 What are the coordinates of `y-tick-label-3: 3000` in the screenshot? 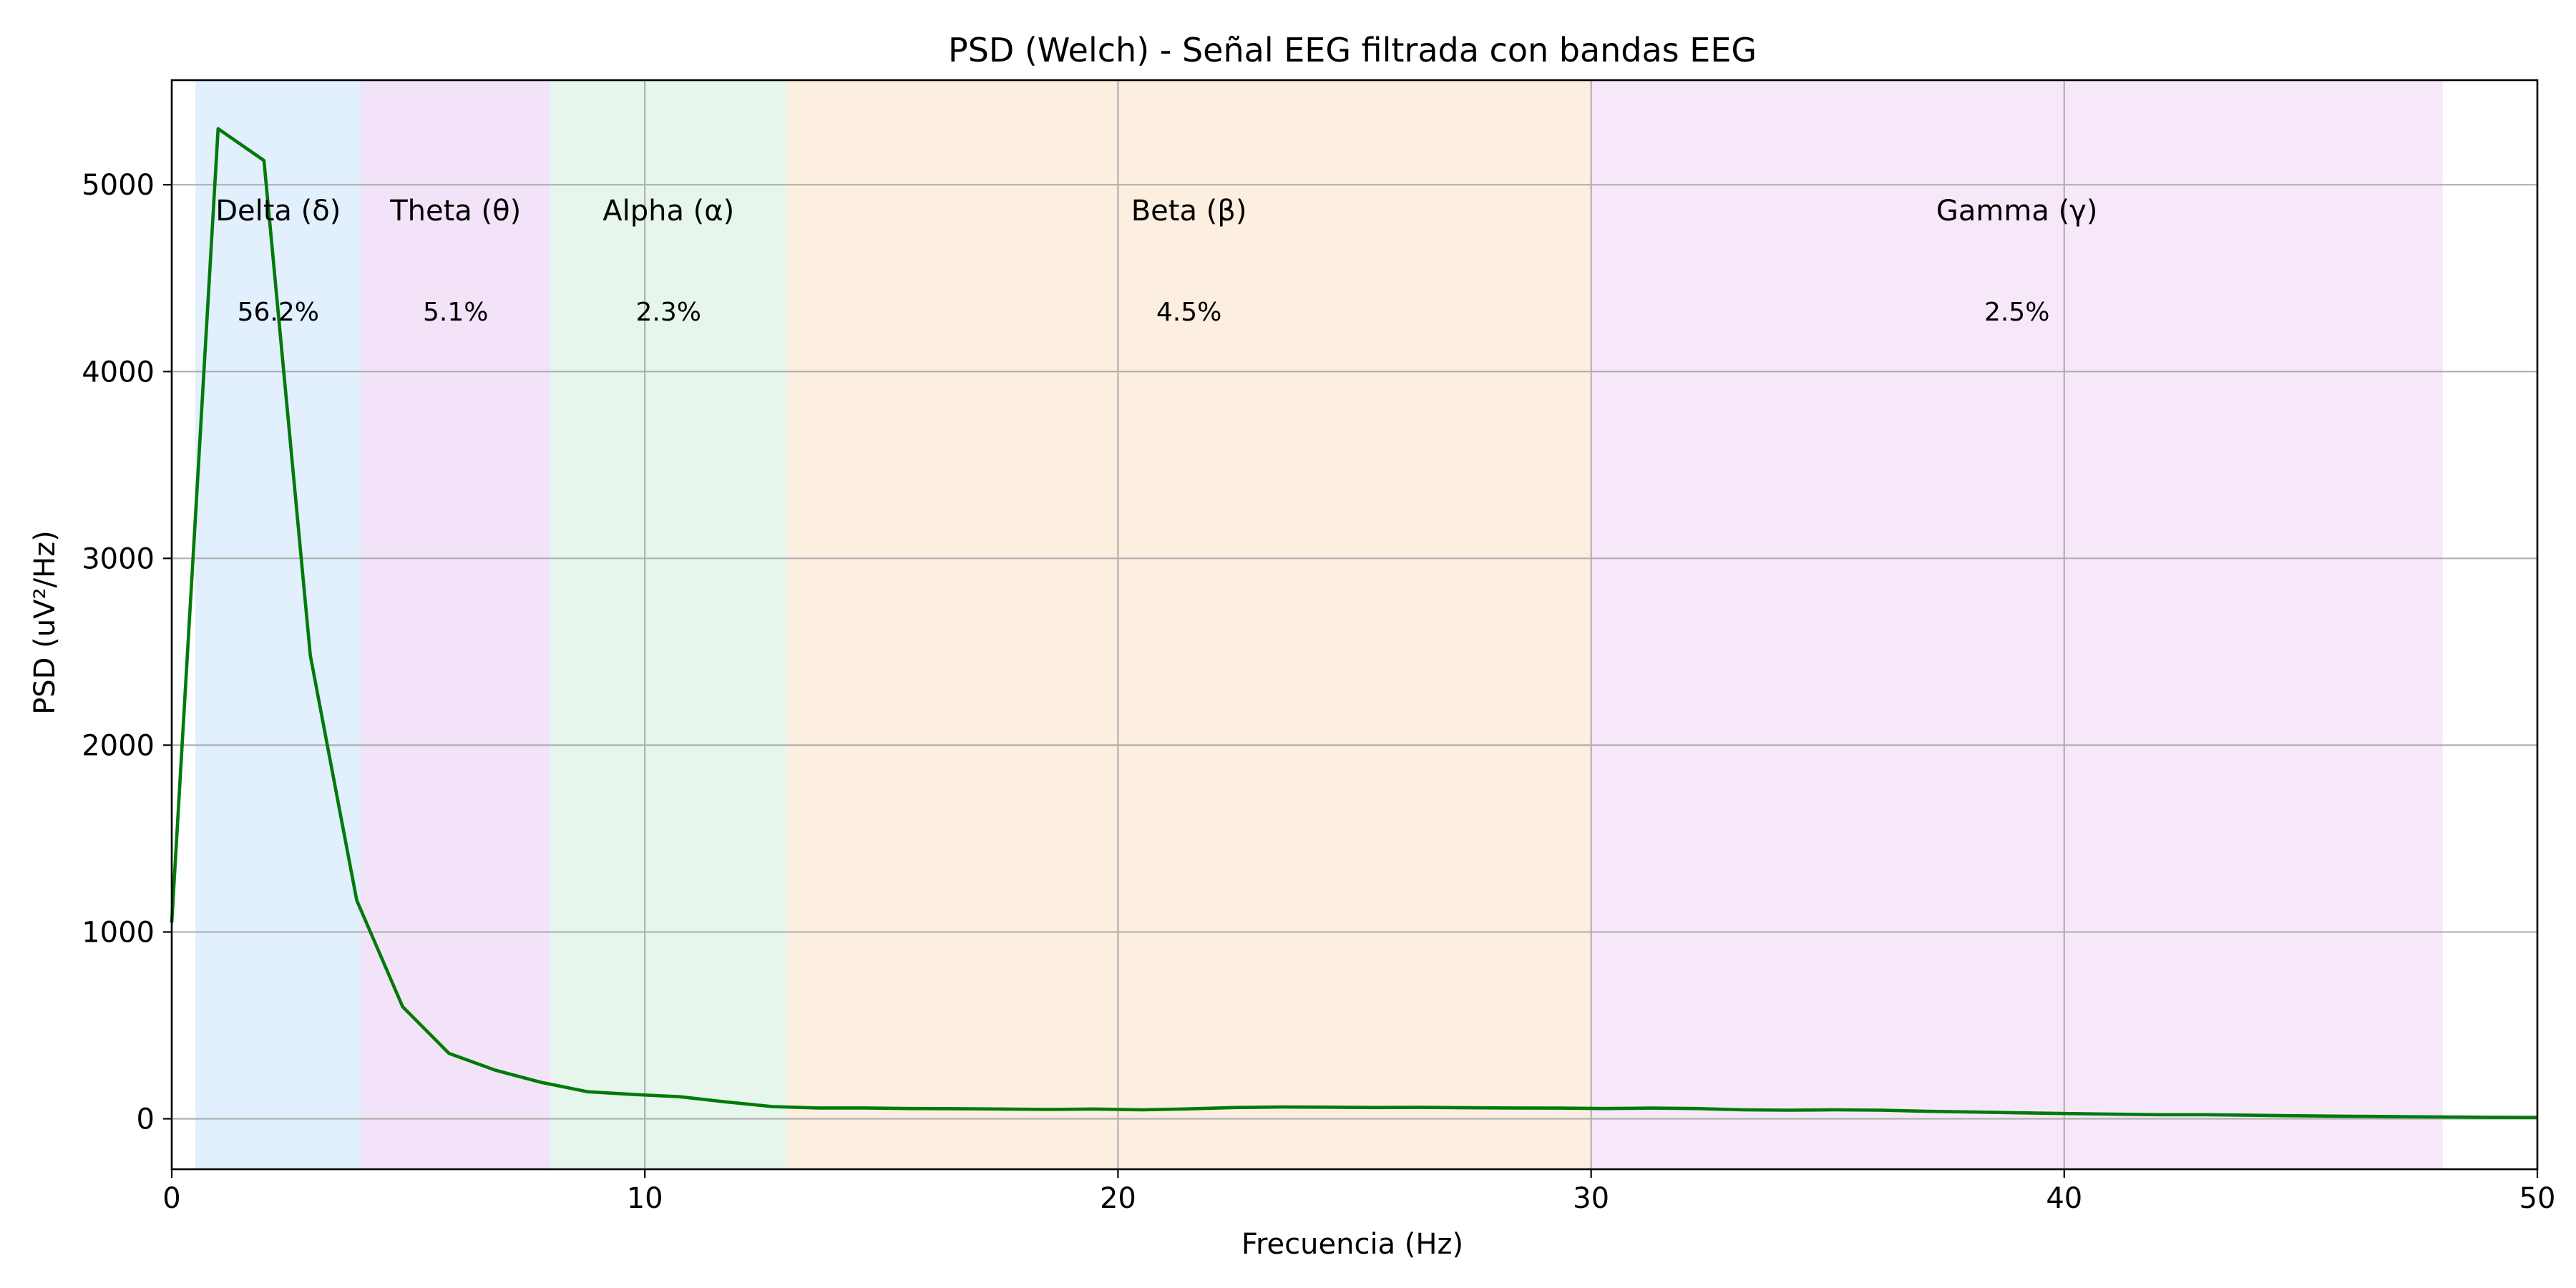 It's located at (118, 558).